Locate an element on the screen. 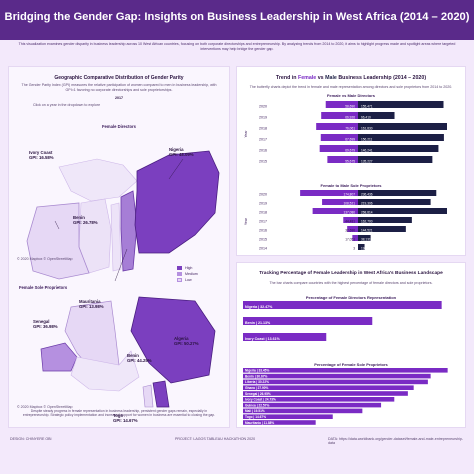  legend-label: Low is located at coordinates (188, 280).